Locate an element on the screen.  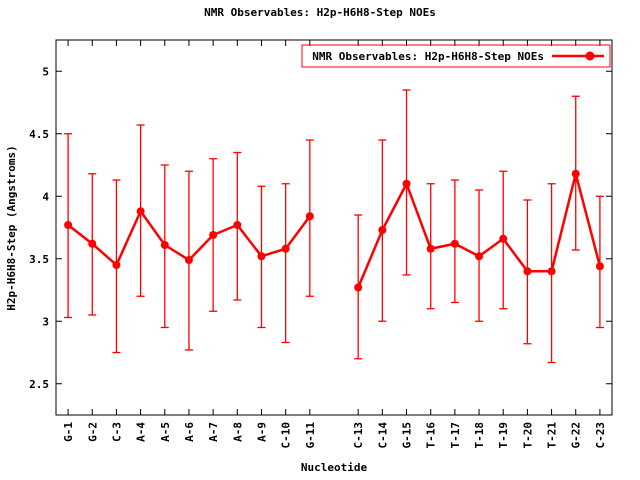
y-tick-label: 2.5 is located at coordinates (39, 384).